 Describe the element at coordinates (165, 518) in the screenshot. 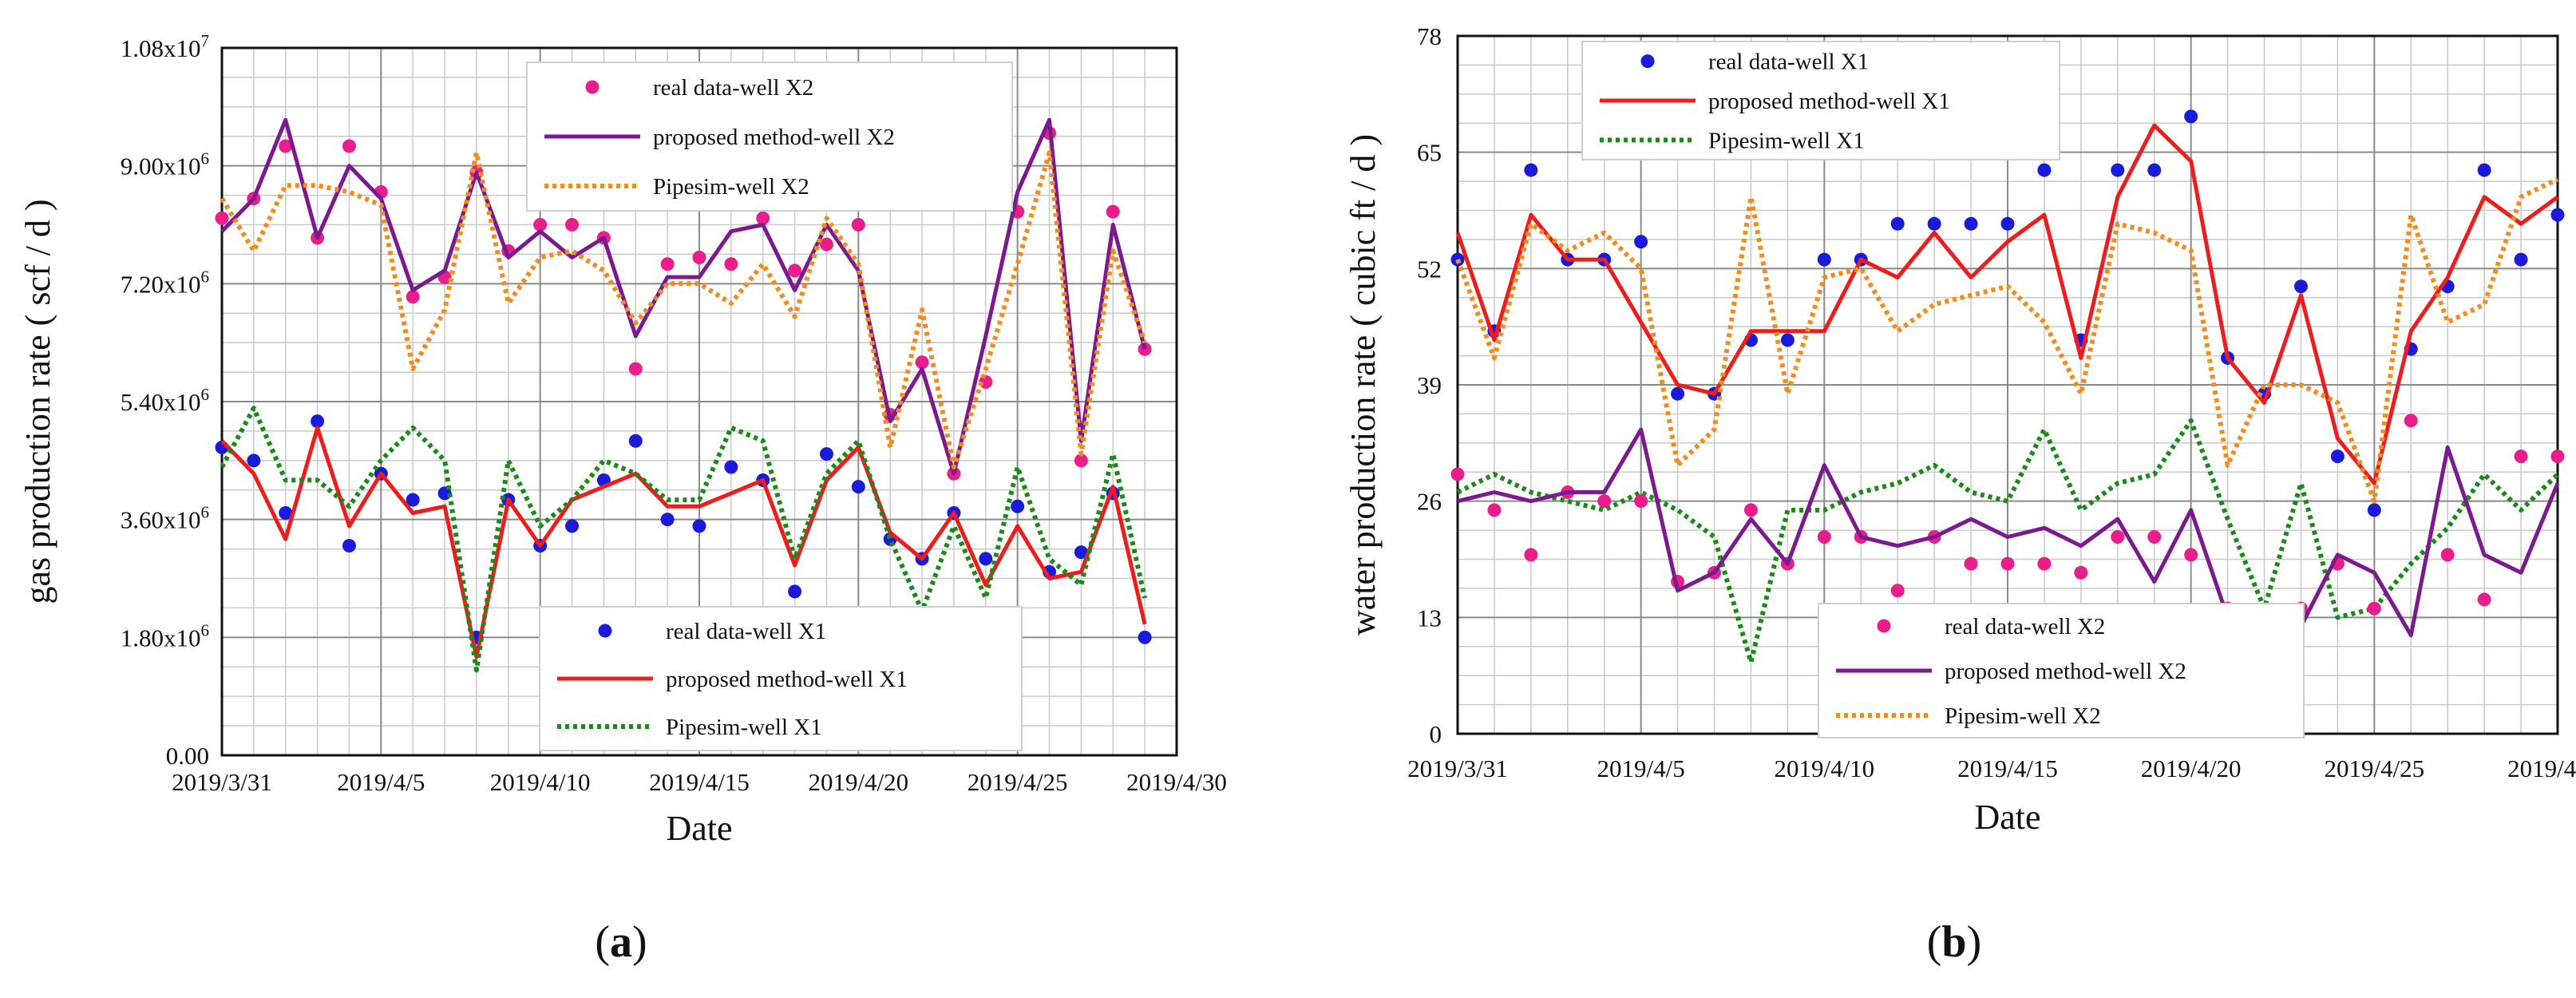

I see `y-tick-label: 3.60x10⁶` at that location.